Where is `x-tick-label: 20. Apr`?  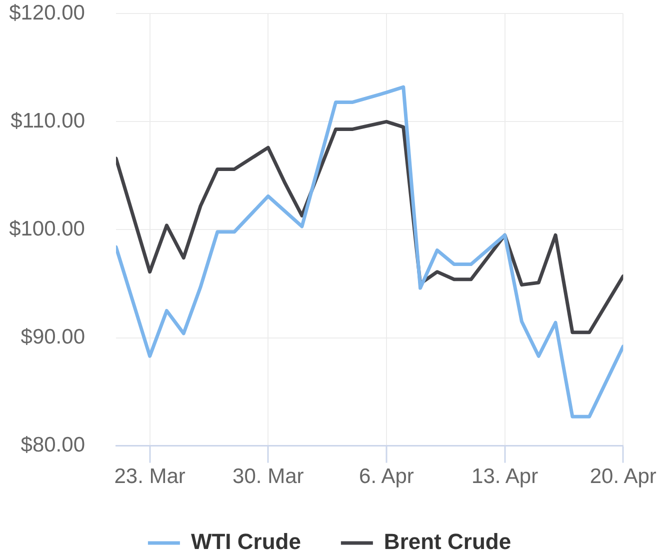
x-tick-label: 20. Apr is located at coordinates (623, 476).